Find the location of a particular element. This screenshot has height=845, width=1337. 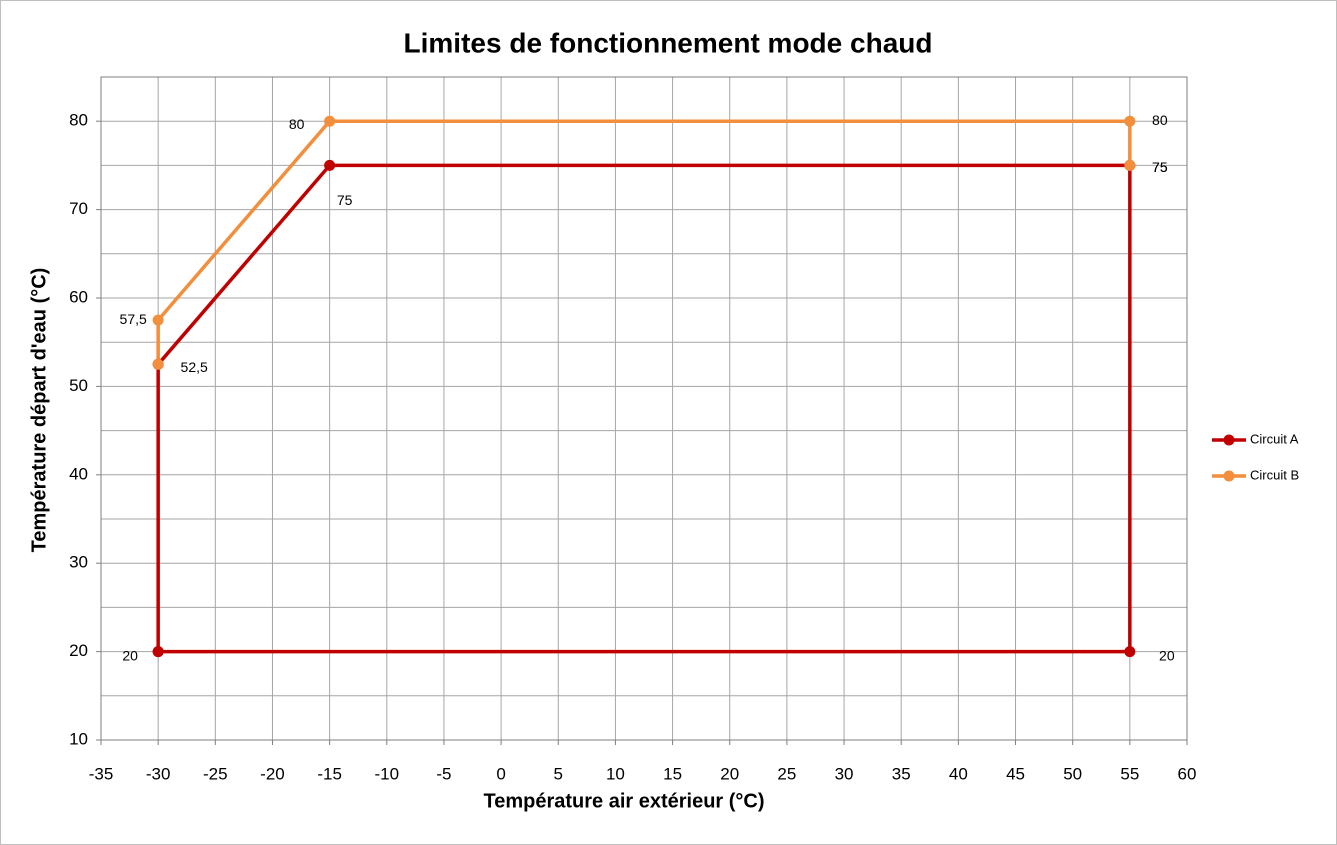

x-tick-label: 0 is located at coordinates (500, 773).